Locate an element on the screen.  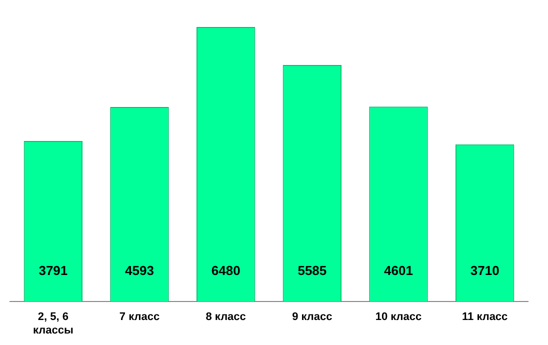
data-label: 3710 is located at coordinates (485, 270).